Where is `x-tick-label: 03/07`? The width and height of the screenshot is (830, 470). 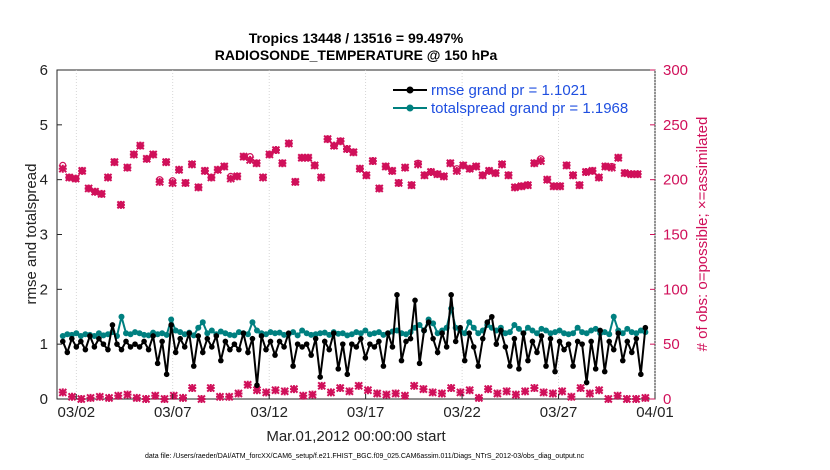
x-tick-label: 03/07 is located at coordinates (173, 412).